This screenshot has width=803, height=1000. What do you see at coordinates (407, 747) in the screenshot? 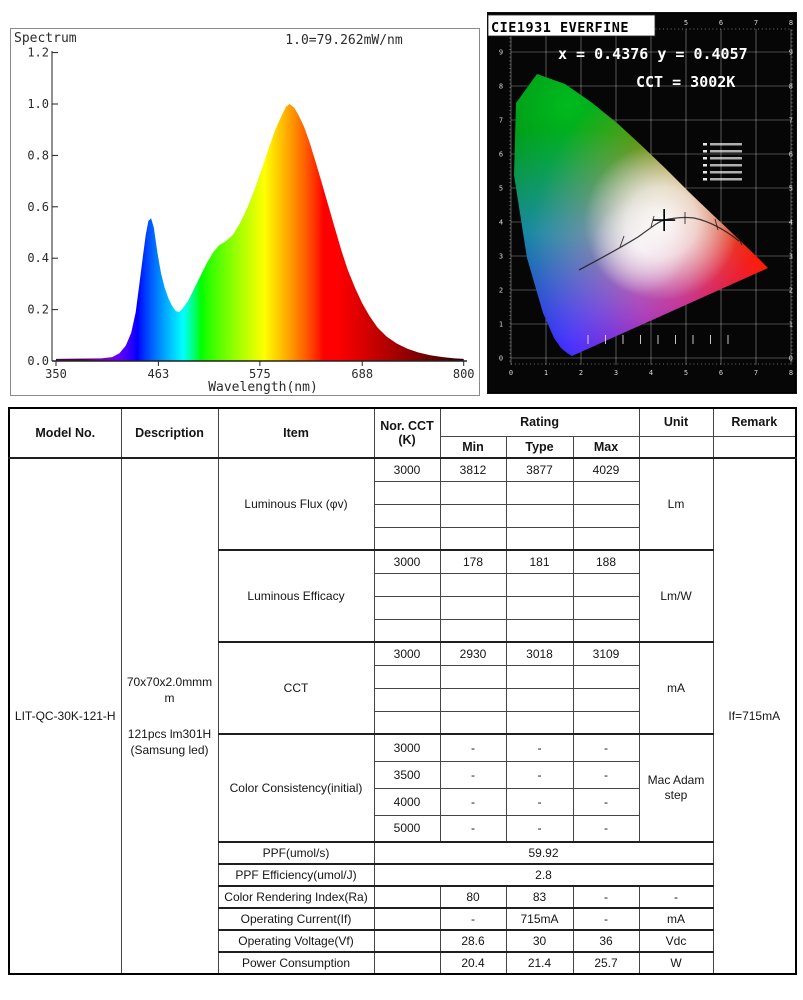
I see `cct-cell: 3000` at bounding box center [407, 747].